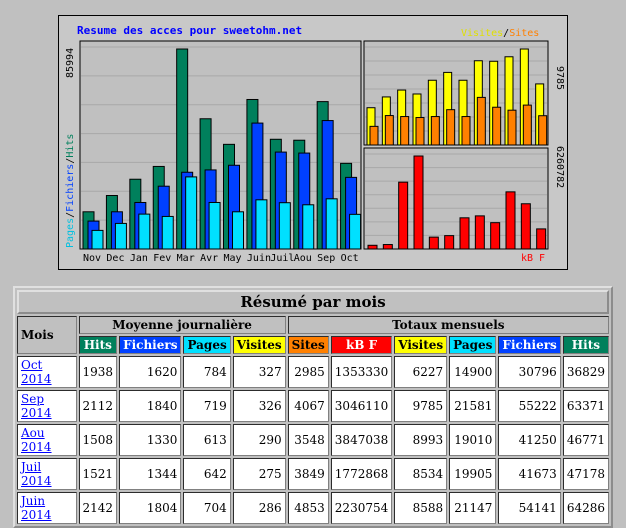  Describe the element at coordinates (374, 135) in the screenshot. I see `bar-sites-nov` at that location.